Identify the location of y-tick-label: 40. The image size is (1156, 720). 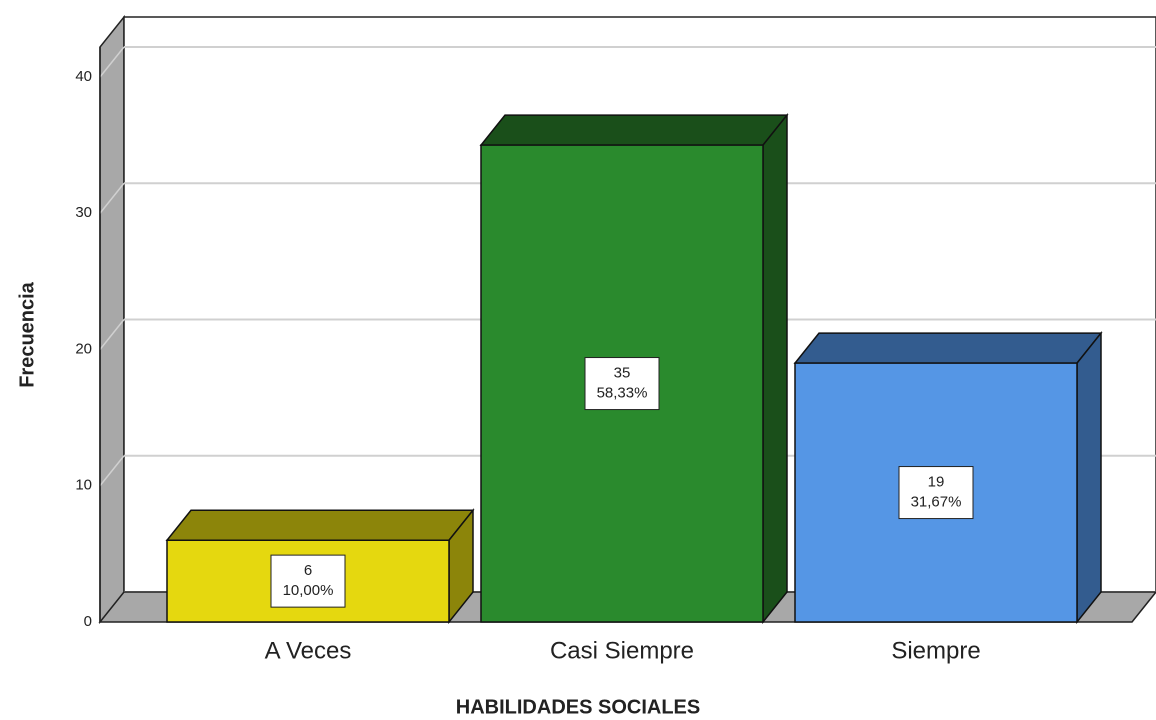
(83, 76).